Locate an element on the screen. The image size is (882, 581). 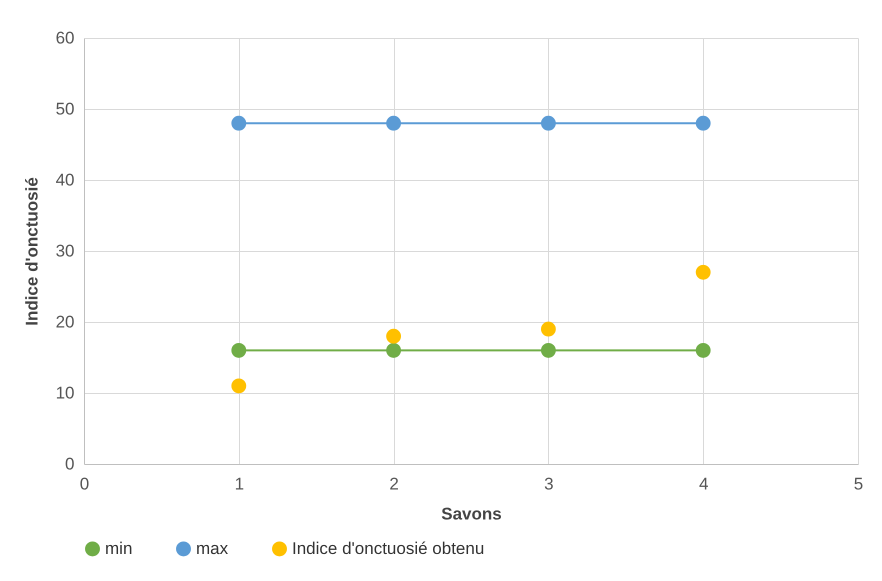
x-tick-label: 0 is located at coordinates (85, 484).